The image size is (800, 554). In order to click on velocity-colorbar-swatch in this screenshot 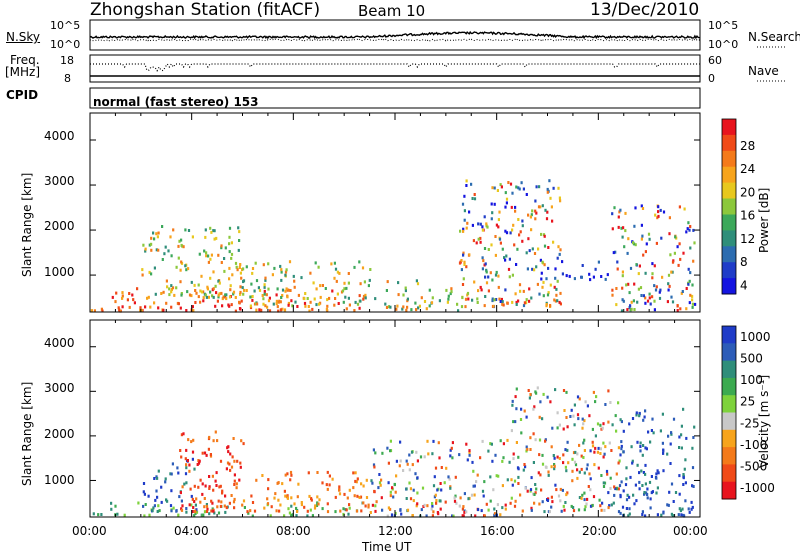, I will do `click(729, 473)`.